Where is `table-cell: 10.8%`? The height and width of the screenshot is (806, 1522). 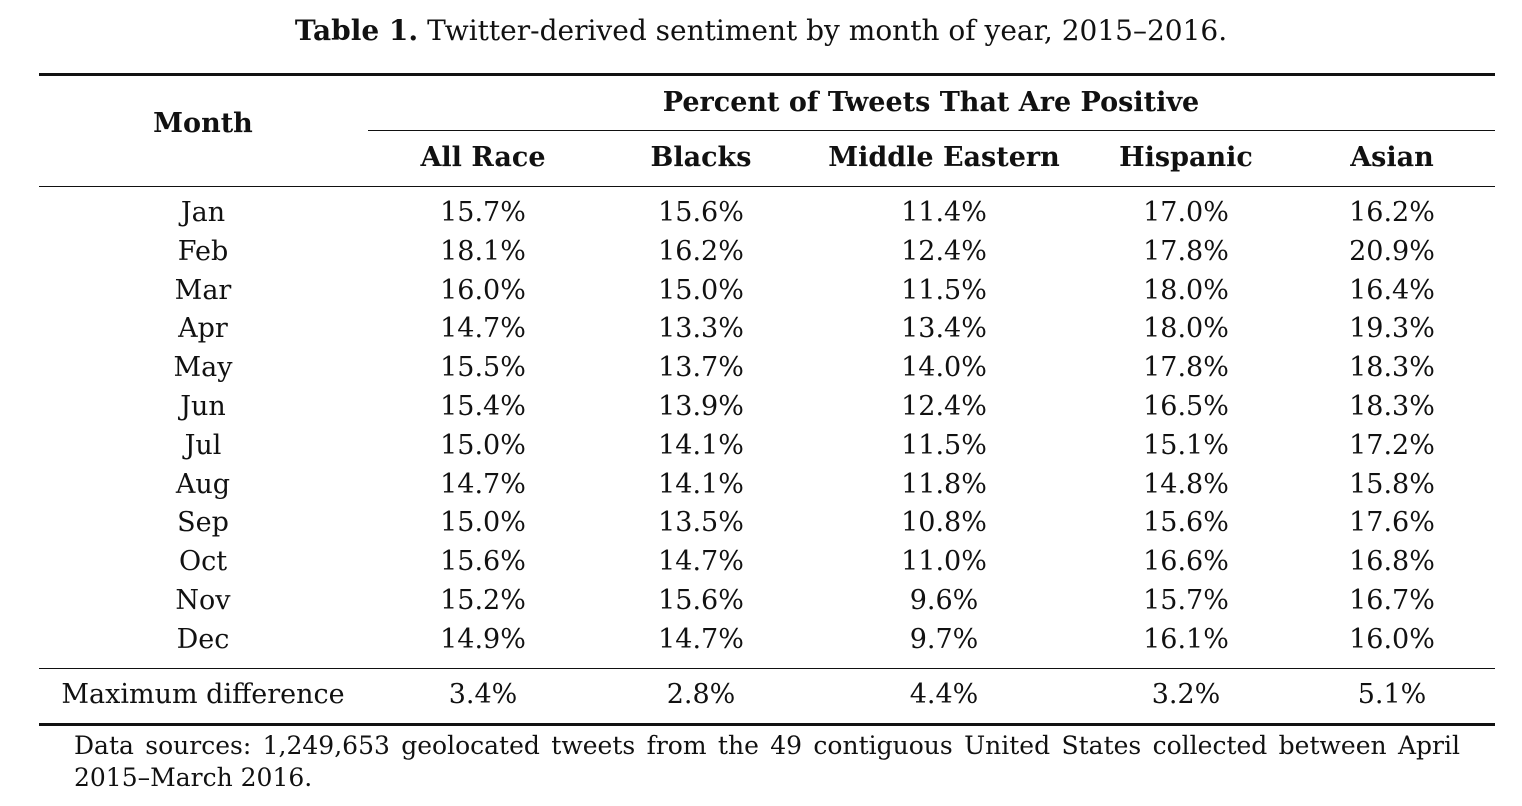
table-cell: 10.8% is located at coordinates (944, 523).